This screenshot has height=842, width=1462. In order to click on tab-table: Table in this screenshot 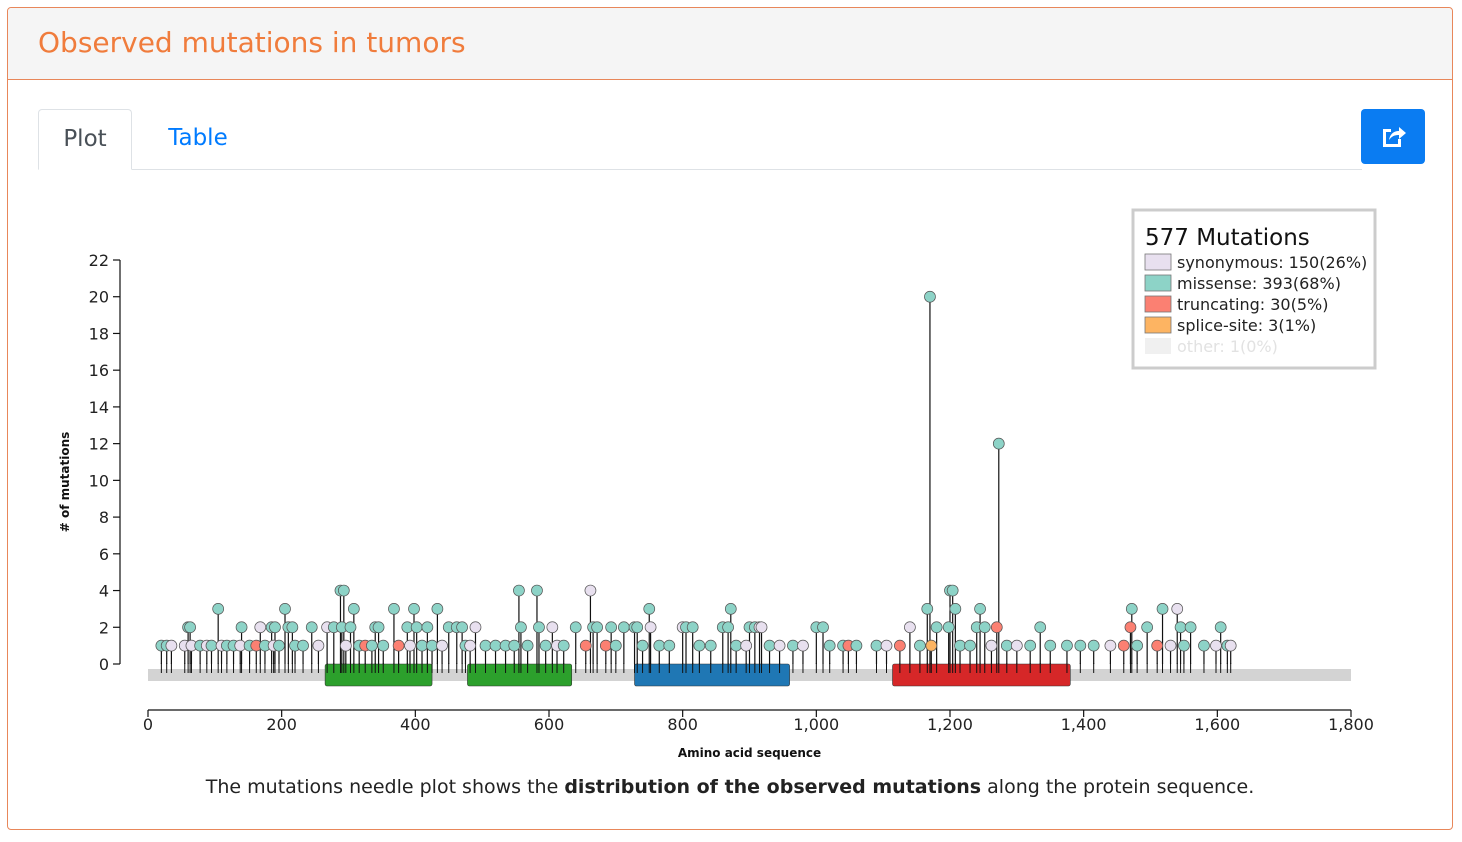, I will do `click(198, 138)`.